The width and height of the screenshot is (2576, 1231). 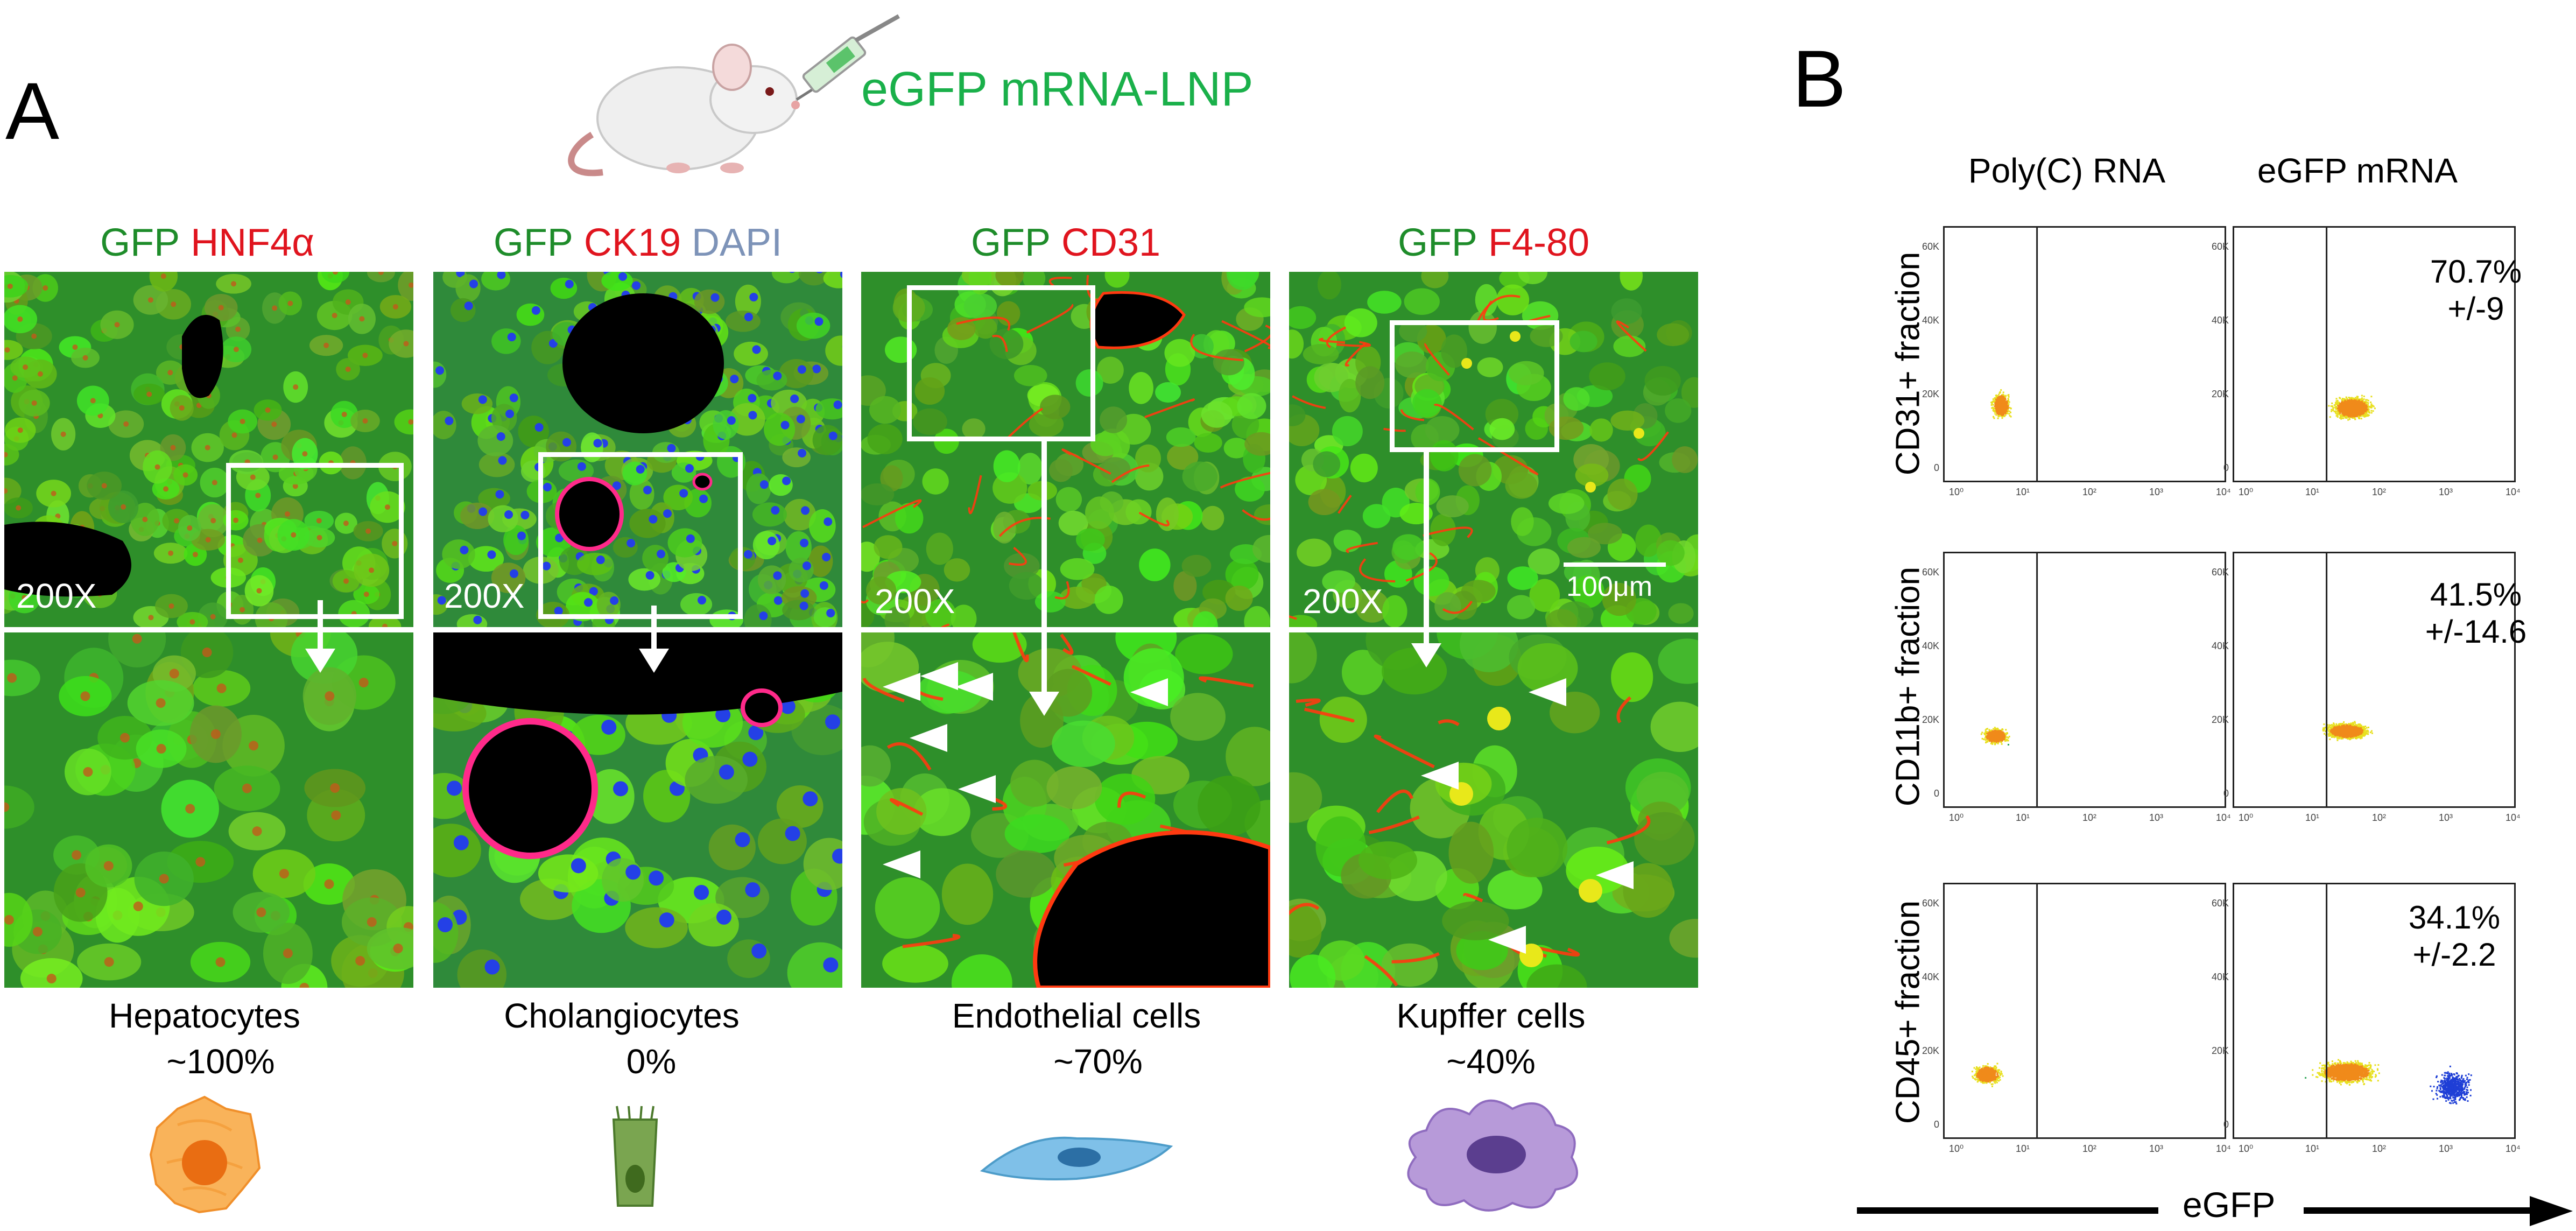 I want to click on endothelial-cell-icon, so click(x=1077, y=1158).